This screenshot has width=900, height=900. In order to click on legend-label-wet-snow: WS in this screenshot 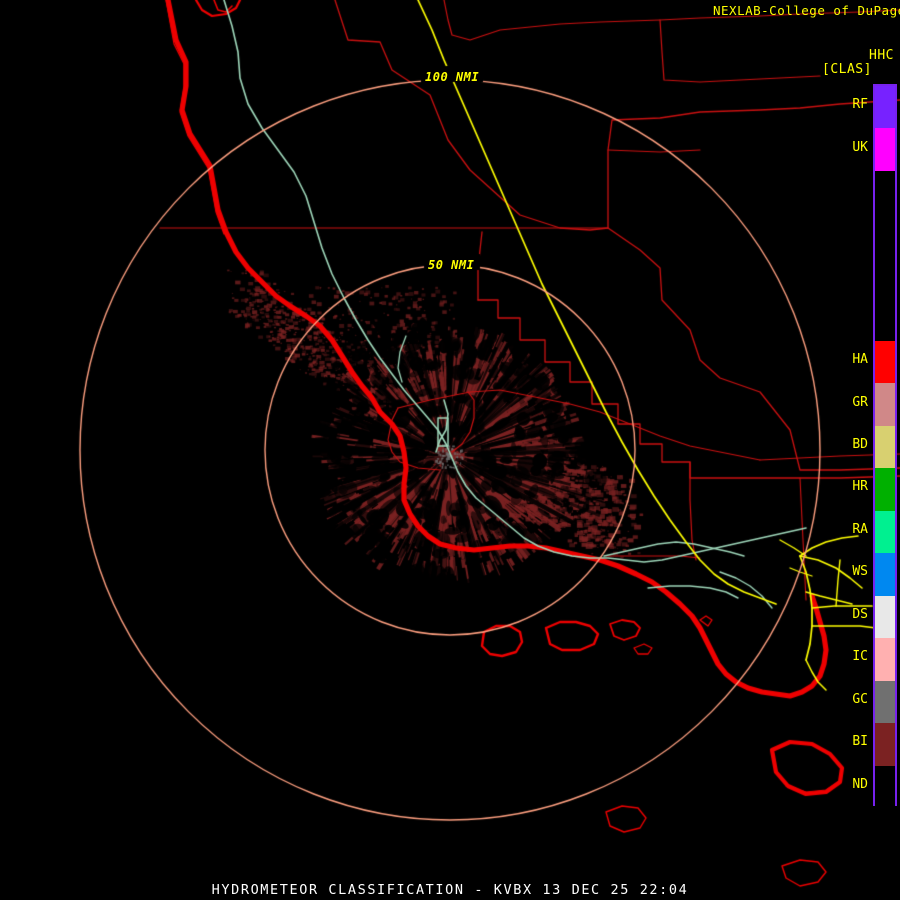, I will do `click(860, 572)`.